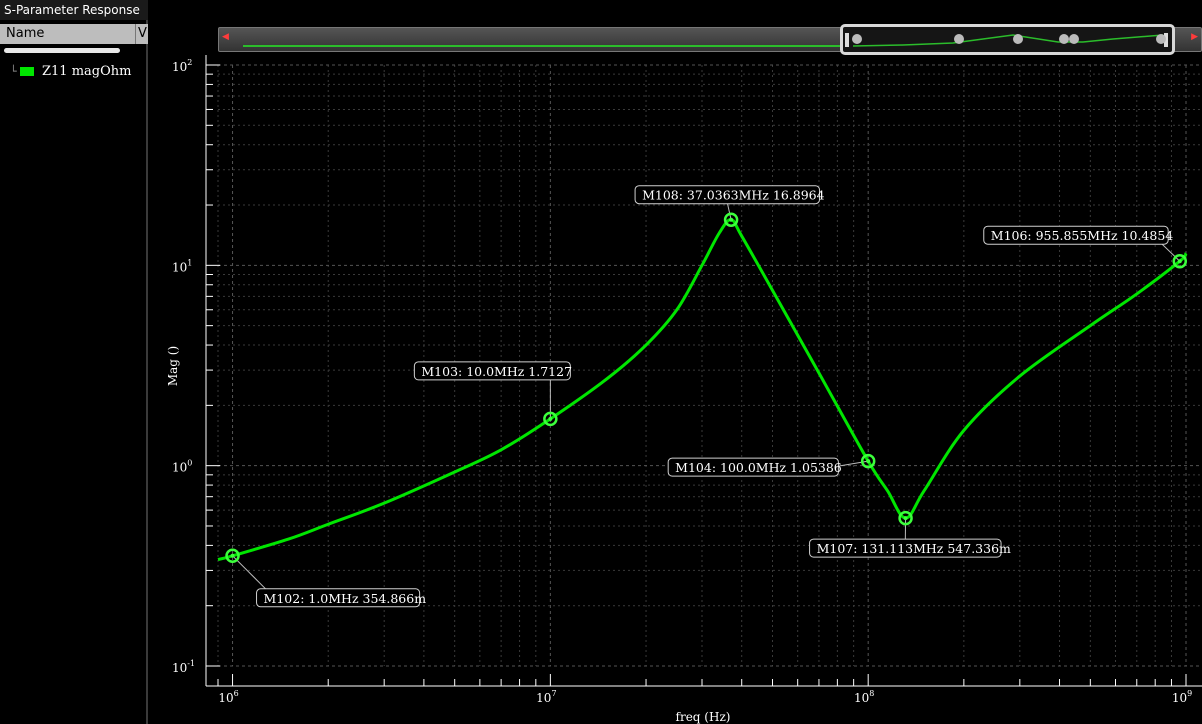 The height and width of the screenshot is (724, 1202). Describe the element at coordinates (496, 371) in the screenshot. I see `marker-label: M103: 10.0MHz 1.7127` at that location.